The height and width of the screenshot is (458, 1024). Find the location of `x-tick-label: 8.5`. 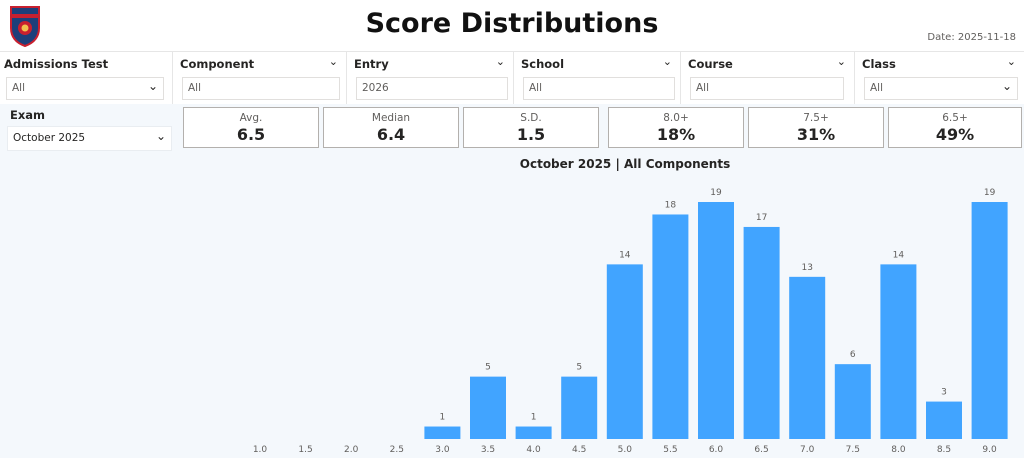

x-tick-label: 8.5 is located at coordinates (944, 450).